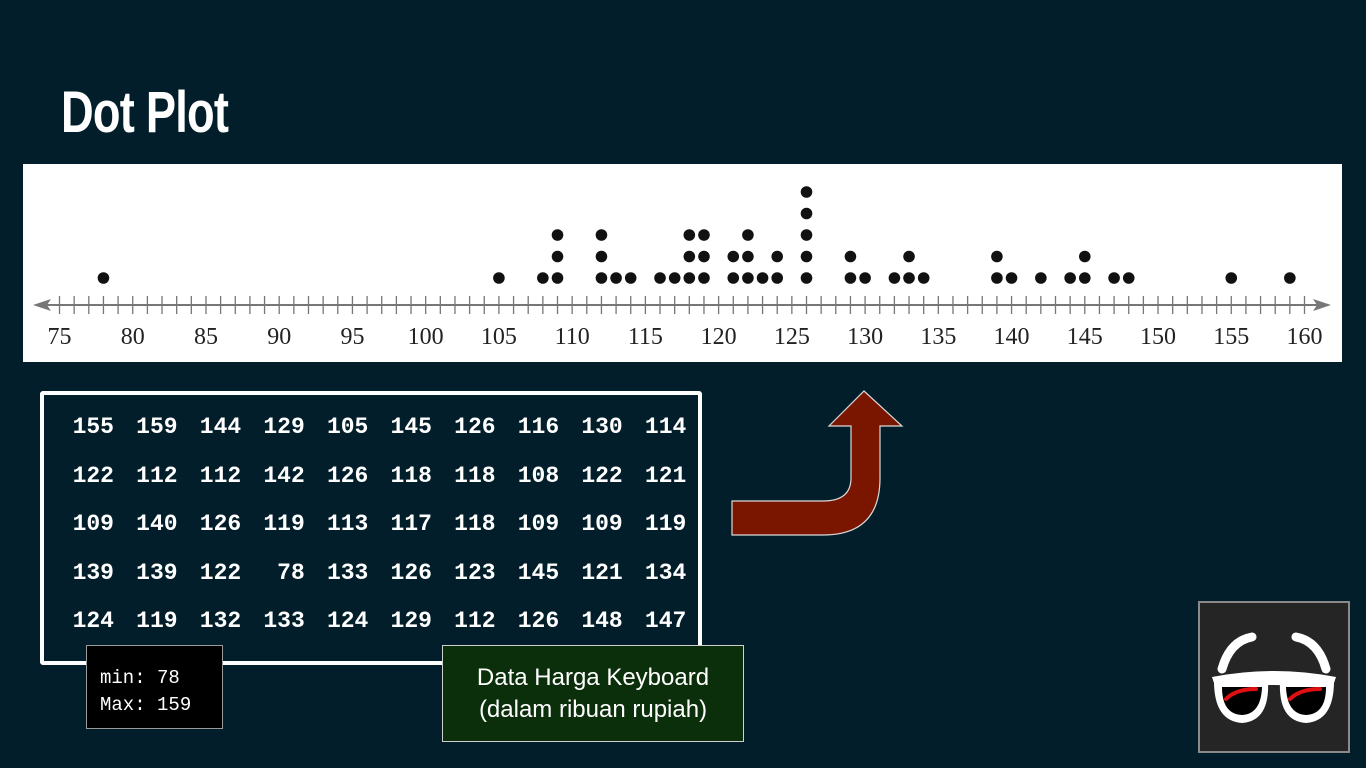  Describe the element at coordinates (1085, 337) in the screenshot. I see `x-tick-label: 145` at that location.